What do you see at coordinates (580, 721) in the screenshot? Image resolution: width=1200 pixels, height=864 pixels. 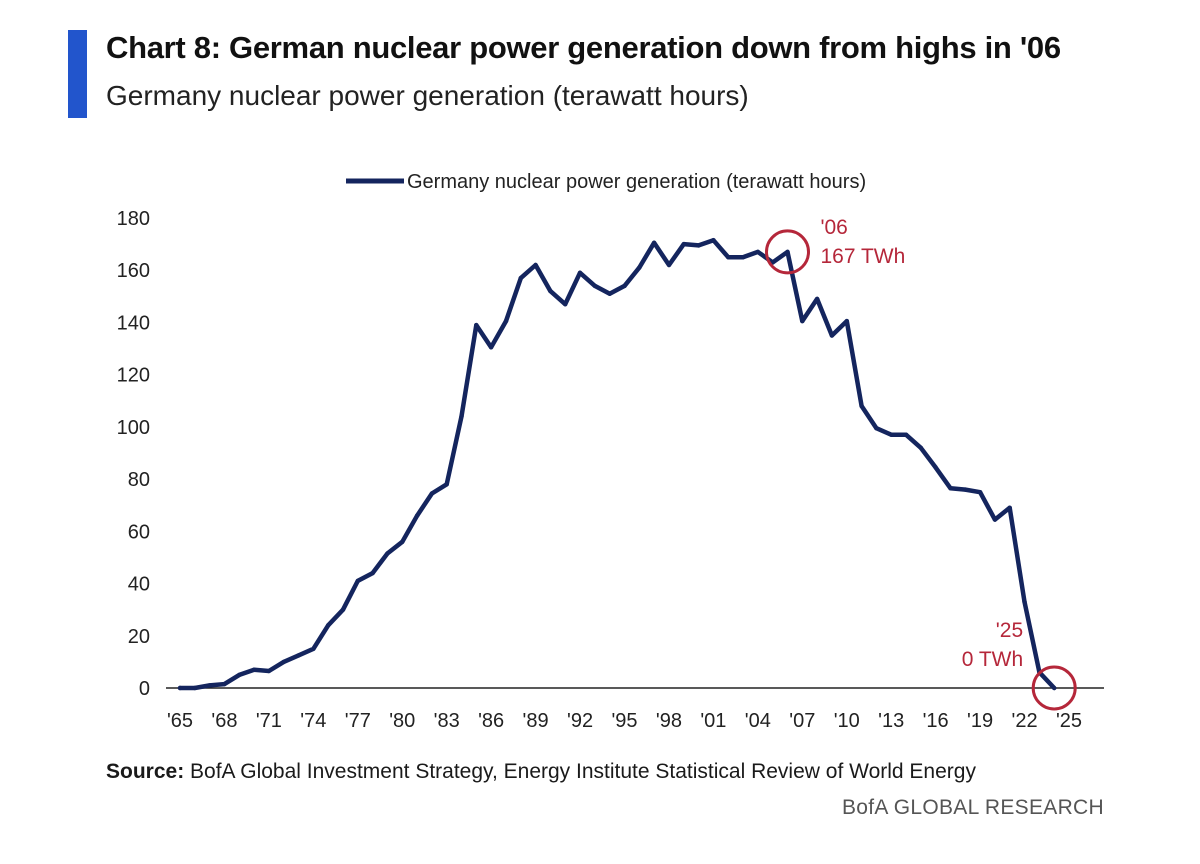 I see `x-tick-label: '92` at bounding box center [580, 721].